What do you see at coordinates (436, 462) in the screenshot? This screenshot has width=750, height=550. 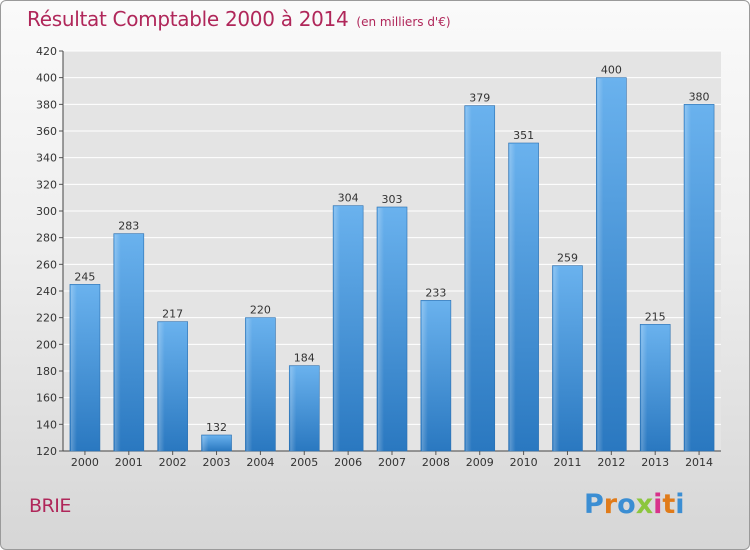 I see `x-tick-label: 2008` at bounding box center [436, 462].